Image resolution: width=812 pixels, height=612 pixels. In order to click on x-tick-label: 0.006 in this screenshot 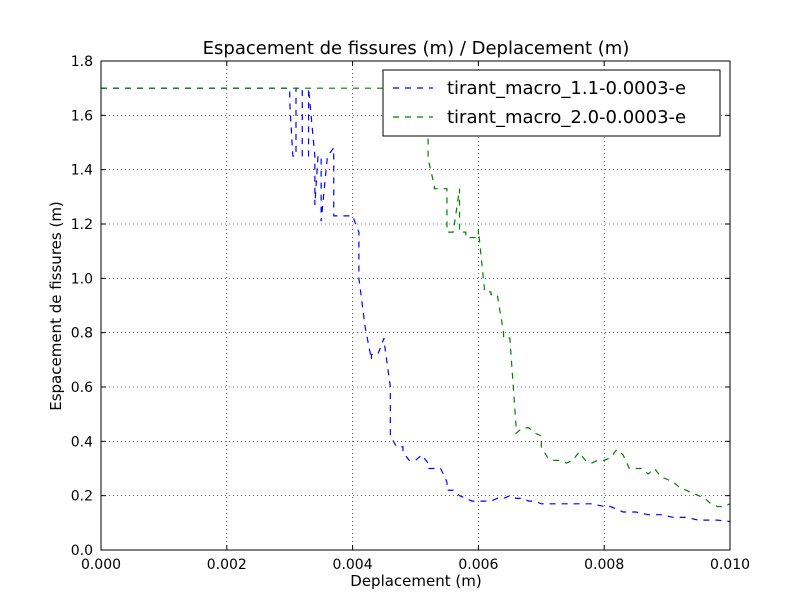, I will do `click(478, 565)`.